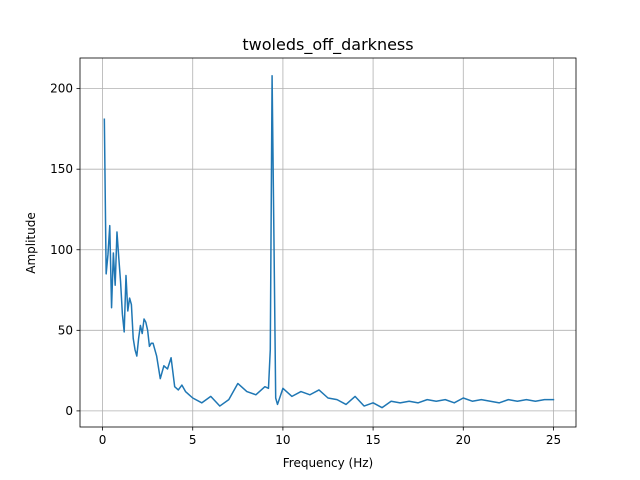 Image resolution: width=640 pixels, height=480 pixels. Describe the element at coordinates (103, 440) in the screenshot. I see `x-tick-label: 0` at that location.